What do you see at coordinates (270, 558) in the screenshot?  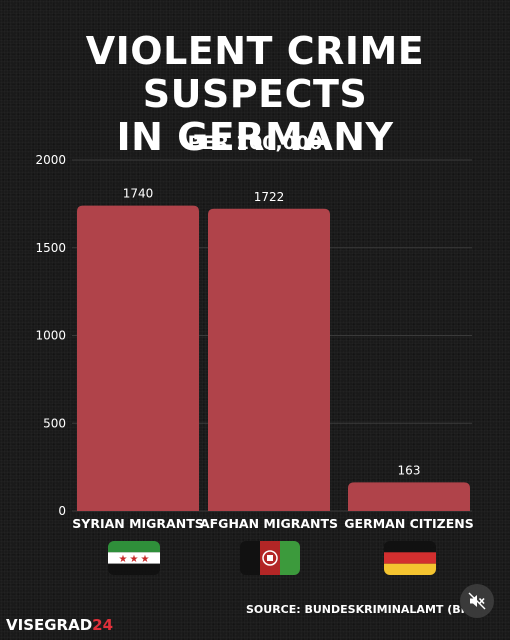 I see `afghanistan-flag-icon` at bounding box center [270, 558].